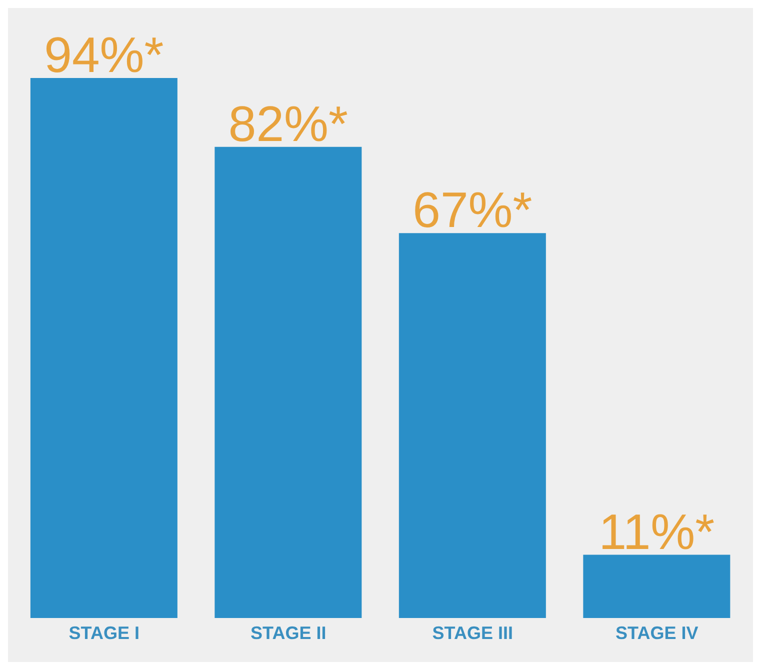 This screenshot has height=670, width=761. I want to click on x-tick-label: STAGE IV, so click(657, 632).